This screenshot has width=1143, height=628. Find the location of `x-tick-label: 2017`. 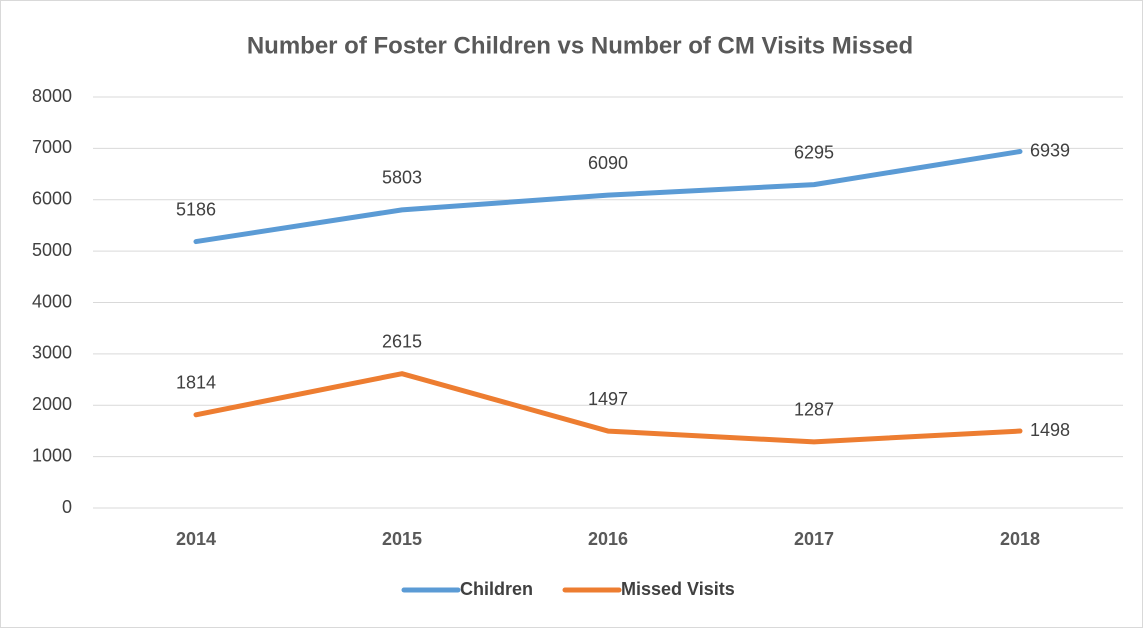

x-tick-label: 2017 is located at coordinates (814, 539).